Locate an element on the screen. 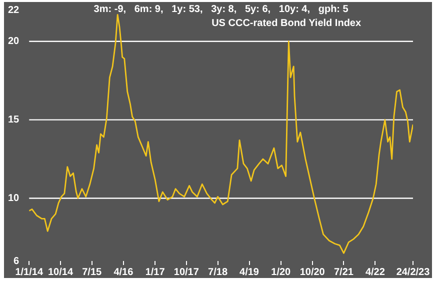 This screenshot has height=282, width=443. x-tick-label: 4/16 is located at coordinates (124, 272).